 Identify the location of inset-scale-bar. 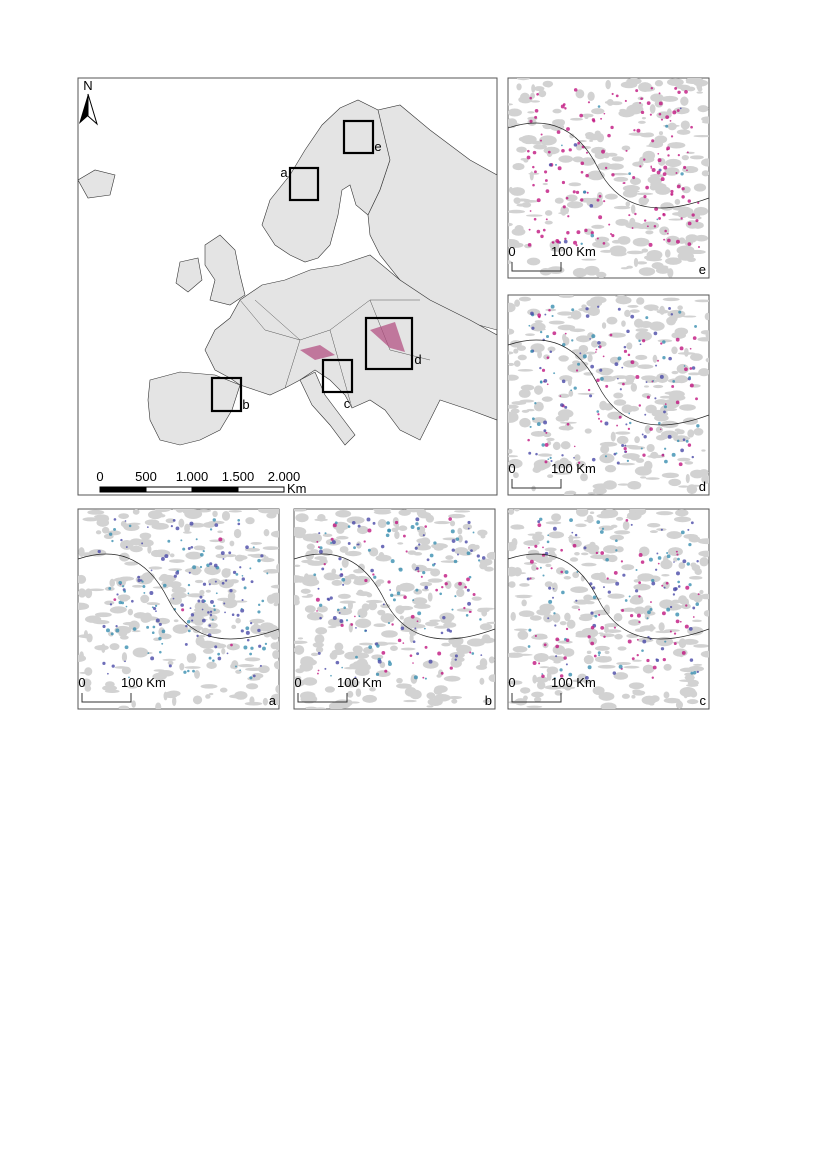
(536, 698).